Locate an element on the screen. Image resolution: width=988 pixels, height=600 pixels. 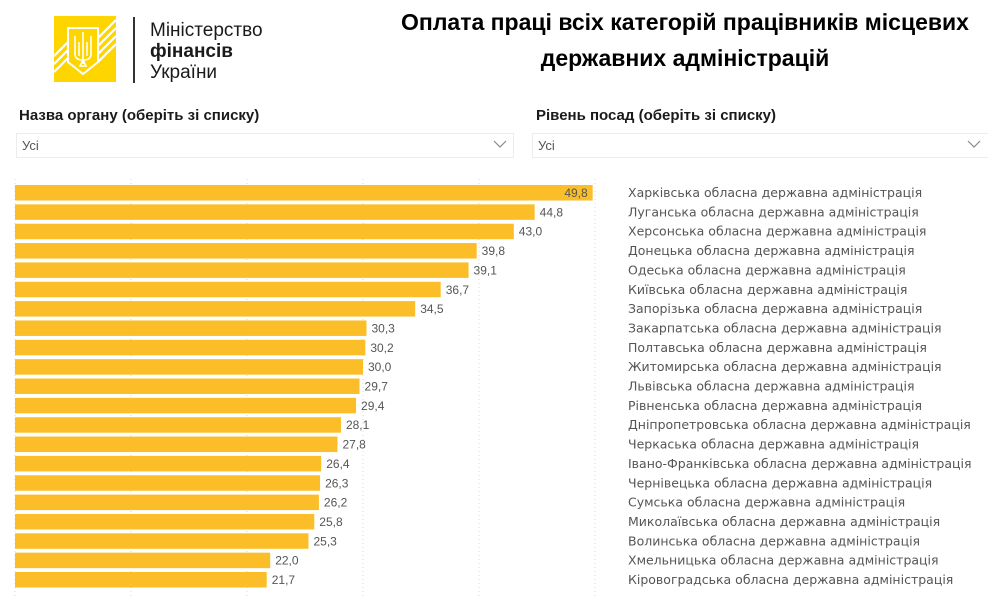
logo-line-3: України is located at coordinates (184, 72).